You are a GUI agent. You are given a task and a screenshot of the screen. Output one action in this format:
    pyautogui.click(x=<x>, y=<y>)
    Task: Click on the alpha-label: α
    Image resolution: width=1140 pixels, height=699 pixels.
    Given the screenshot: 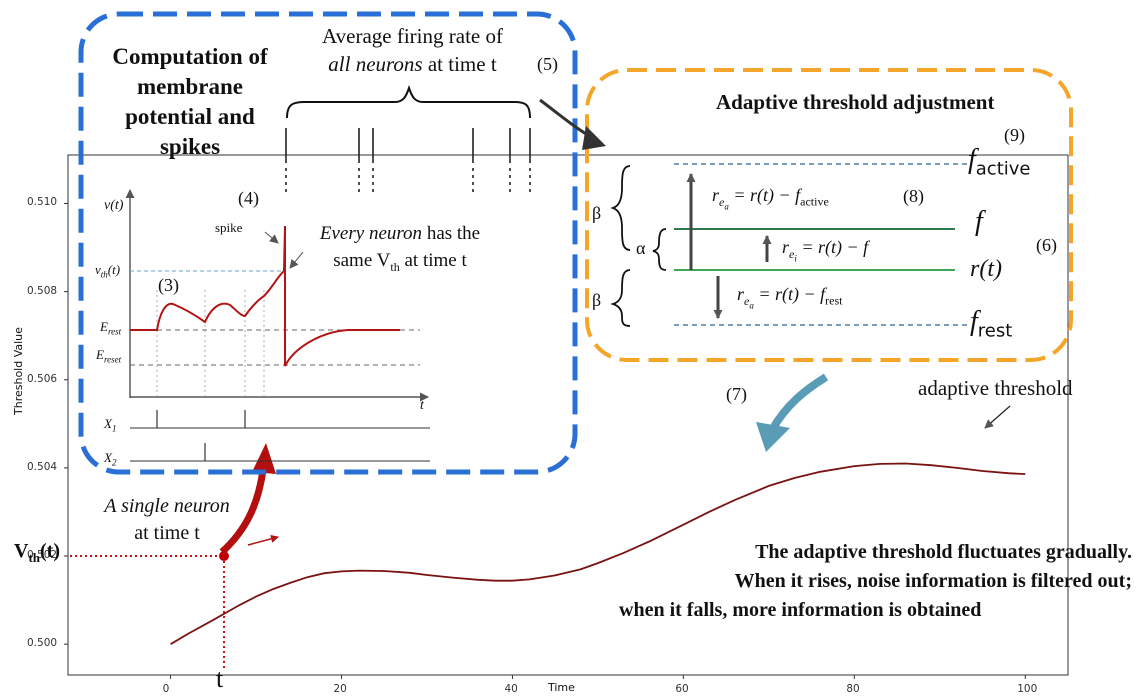 What is the action you would take?
    pyautogui.click(x=641, y=248)
    